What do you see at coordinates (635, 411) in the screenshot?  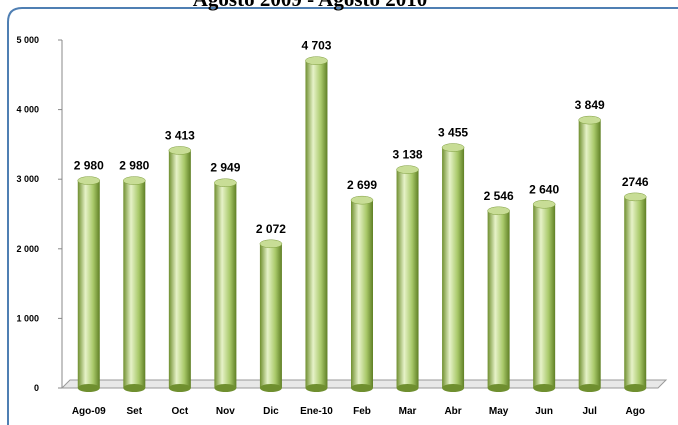 I see `x-tick-label: Ago` at bounding box center [635, 411].